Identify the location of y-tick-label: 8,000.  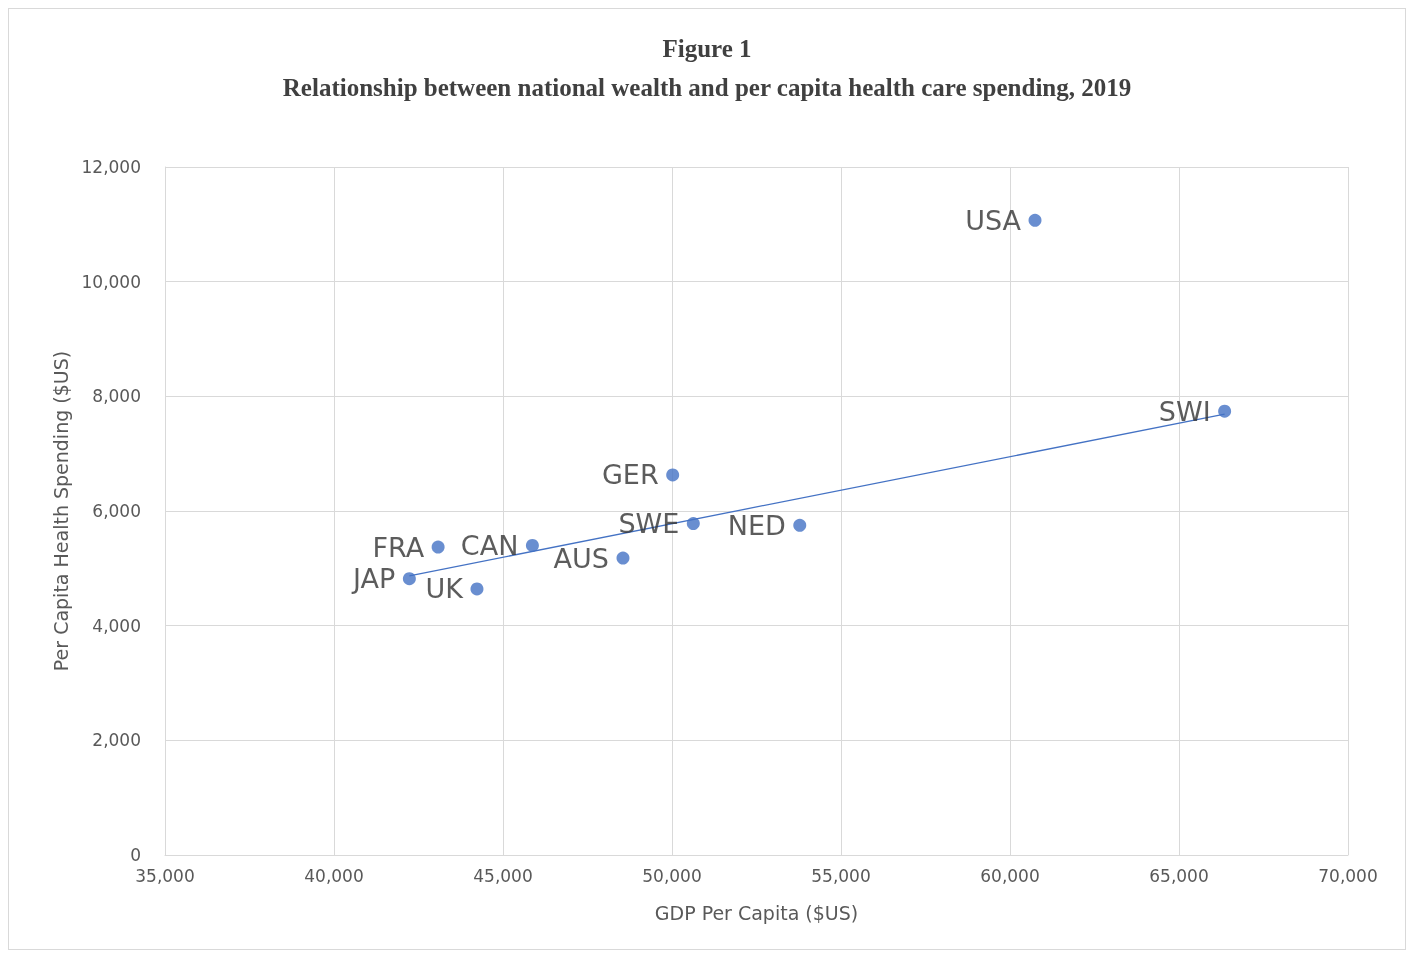
(116, 396).